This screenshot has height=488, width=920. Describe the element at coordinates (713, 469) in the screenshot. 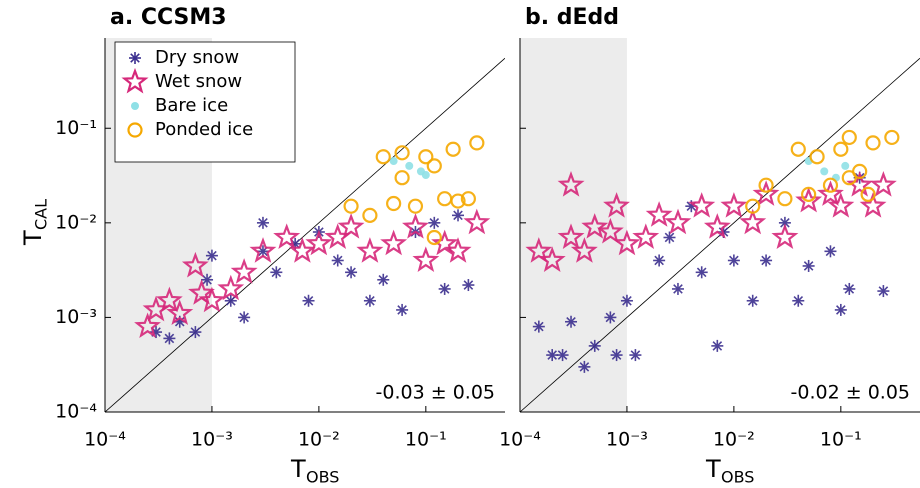

I see `x-axis-label: T` at that location.